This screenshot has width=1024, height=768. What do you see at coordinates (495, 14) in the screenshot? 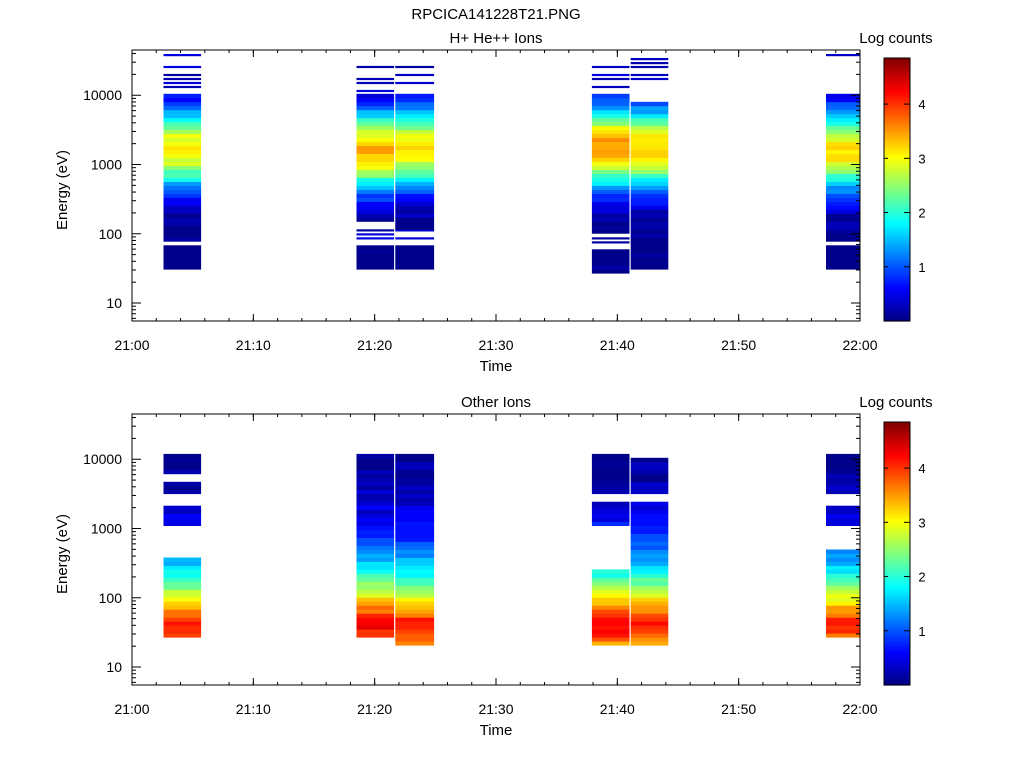
I see `page-title: RPCICA141228T21.PNG` at bounding box center [495, 14].